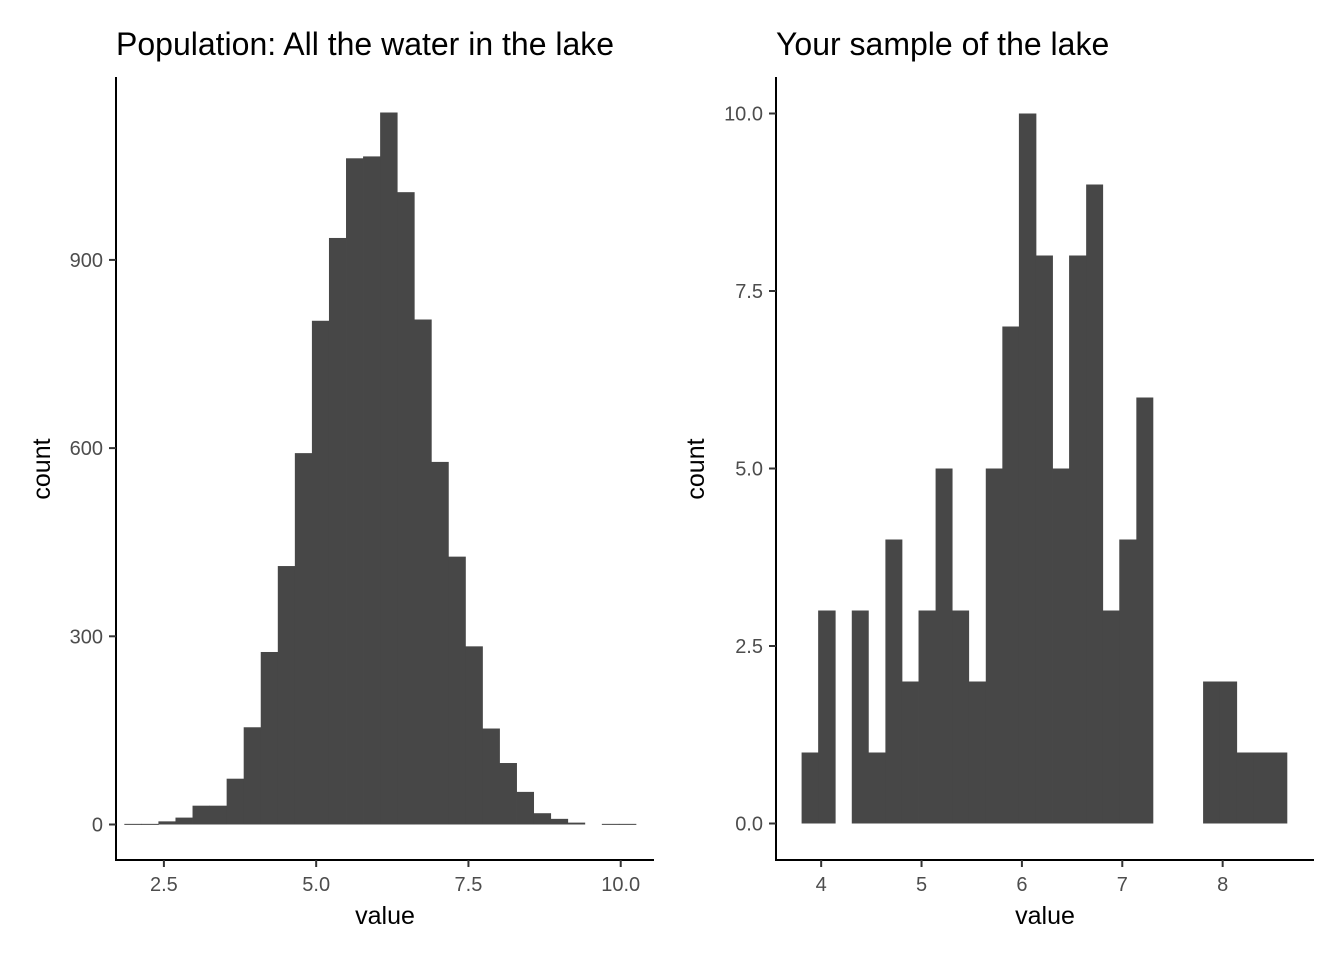 This screenshot has width=1344, height=960. I want to click on population-x-ticks: 2.5 5.0 7.5 10.0, so click(395, 878).